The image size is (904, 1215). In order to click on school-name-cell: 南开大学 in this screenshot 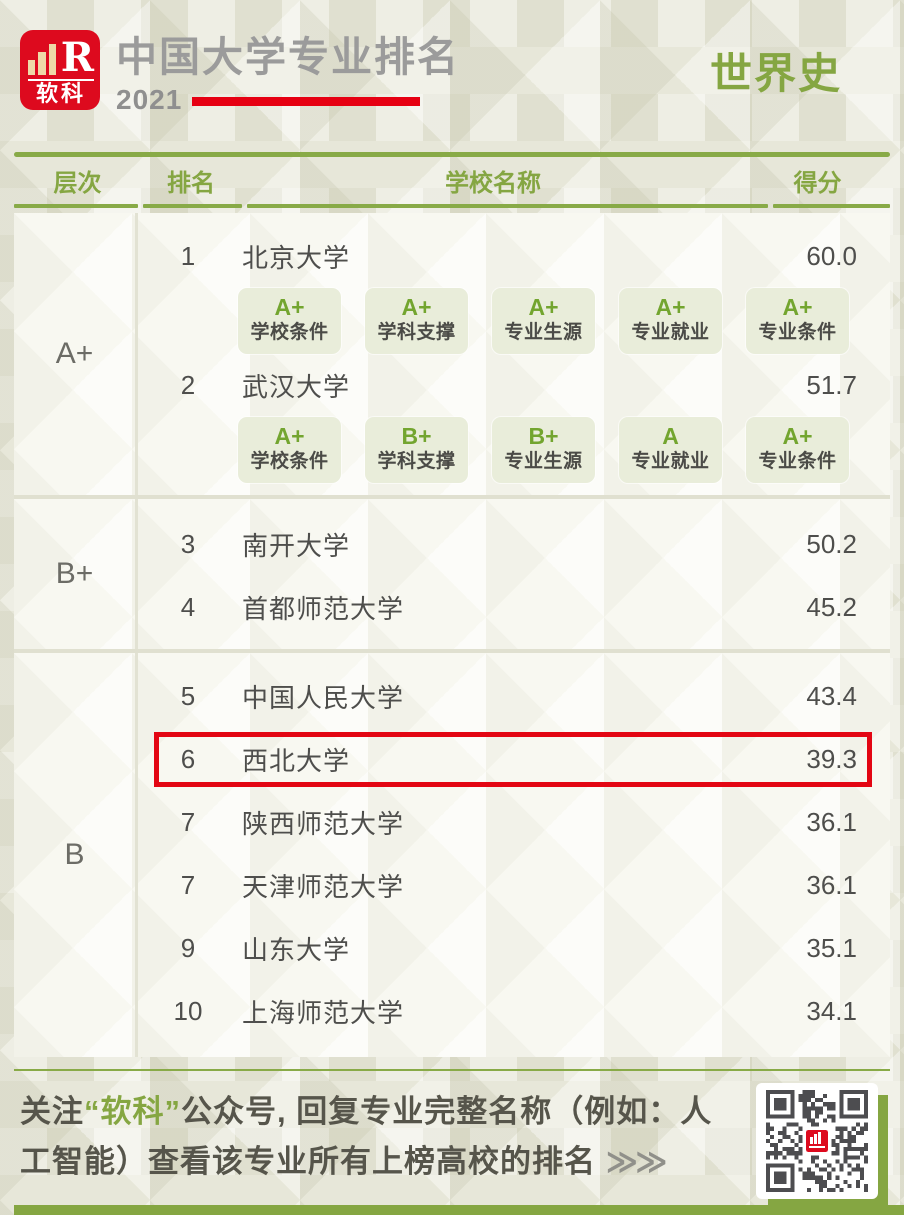, I will do `click(296, 545)`.